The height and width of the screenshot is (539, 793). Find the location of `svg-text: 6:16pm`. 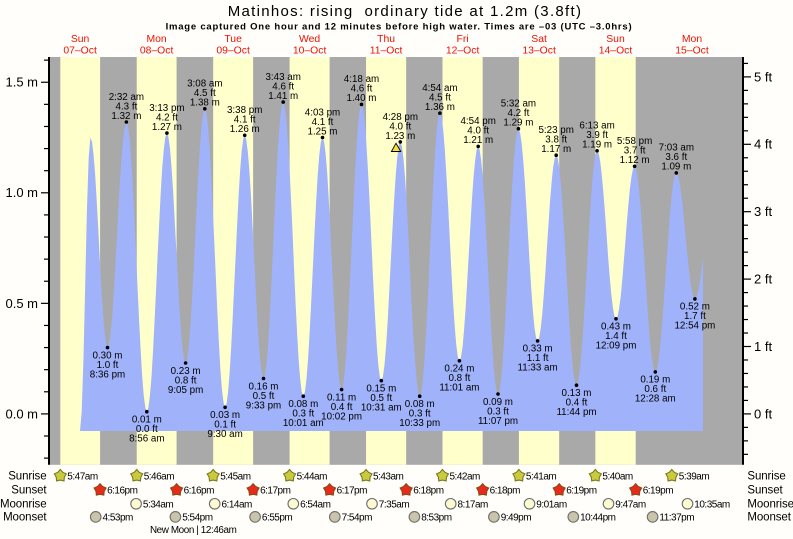

svg-text: 6:16pm is located at coordinates (122, 491).